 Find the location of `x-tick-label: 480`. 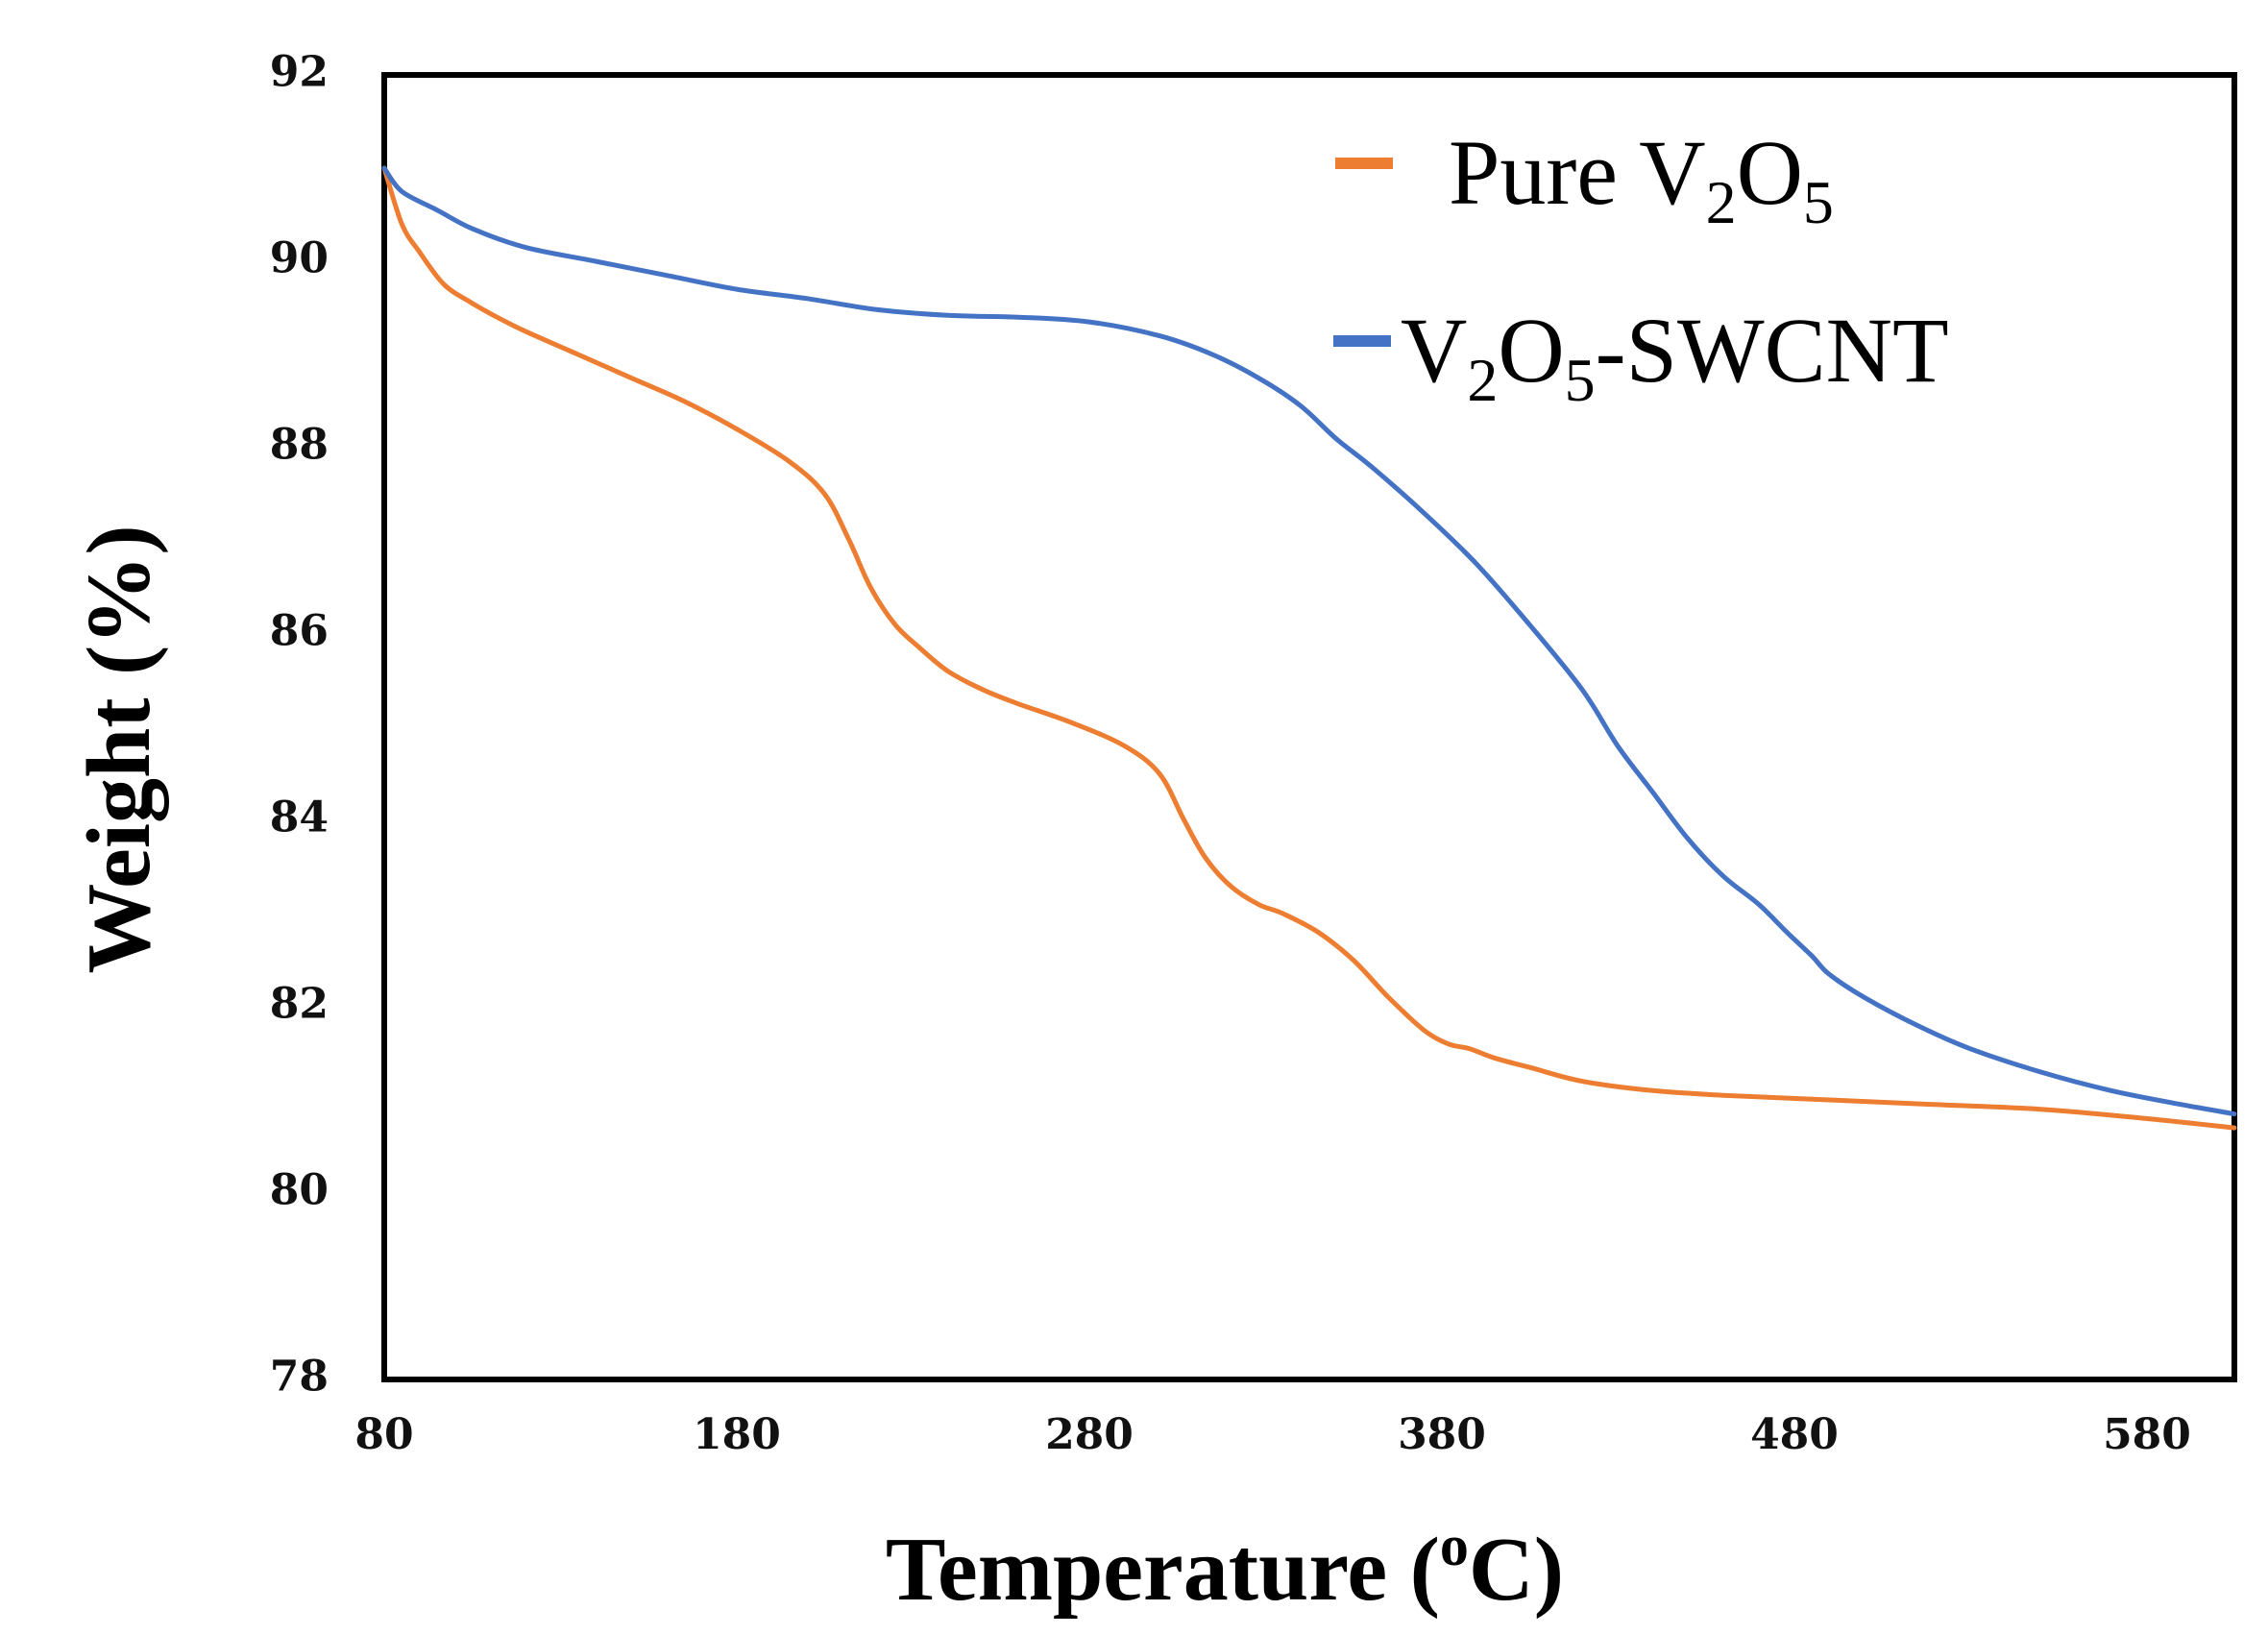

x-tick-label: 480 is located at coordinates (1794, 1435).